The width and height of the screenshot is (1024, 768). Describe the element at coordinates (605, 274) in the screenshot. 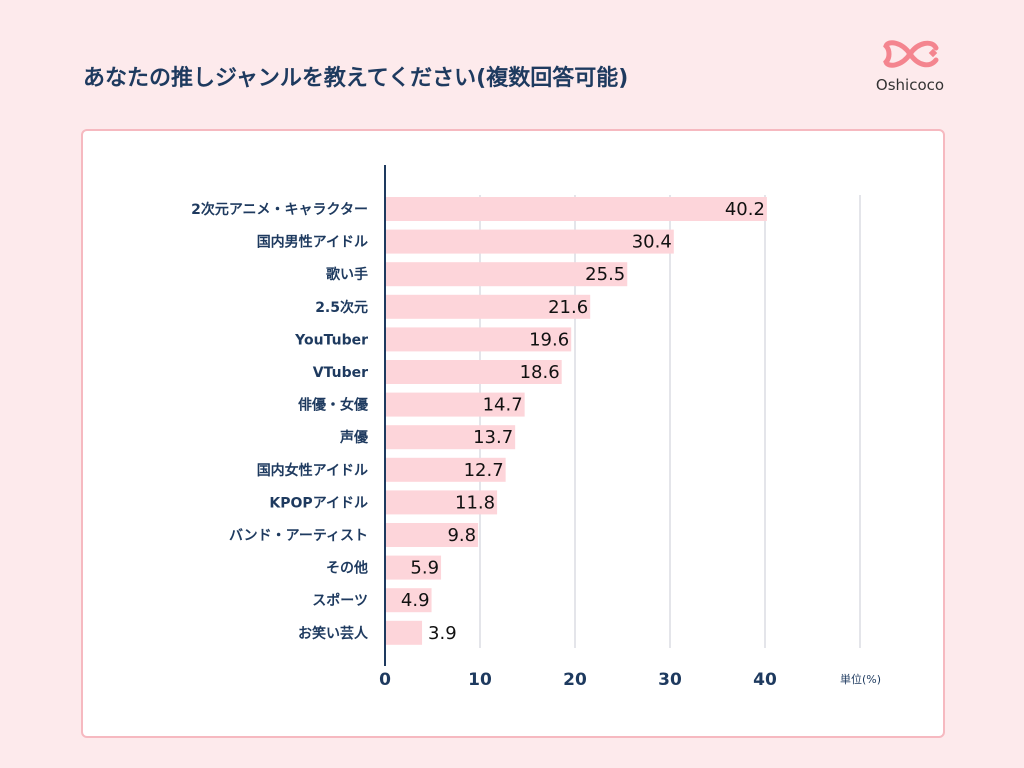

I see `data-label: 25.5` at that location.